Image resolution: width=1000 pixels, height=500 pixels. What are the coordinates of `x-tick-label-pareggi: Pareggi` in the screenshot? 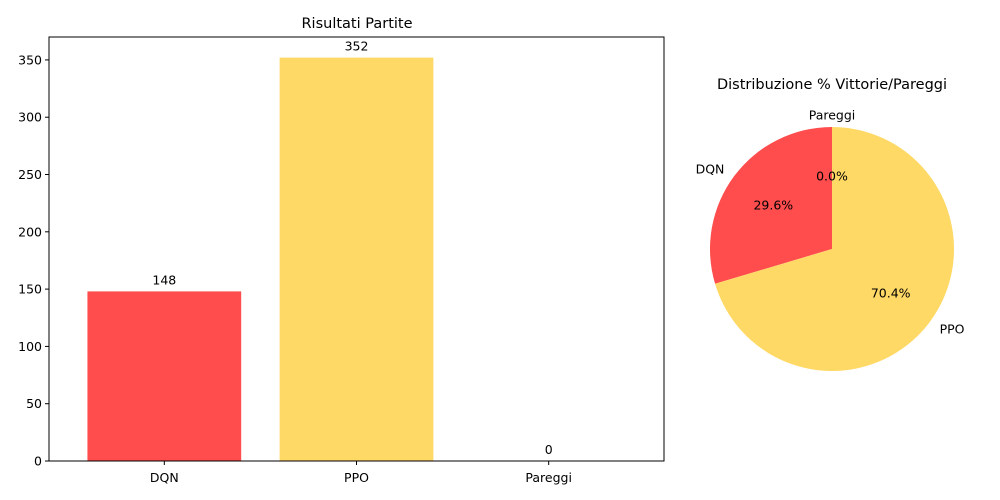 It's located at (548, 477).